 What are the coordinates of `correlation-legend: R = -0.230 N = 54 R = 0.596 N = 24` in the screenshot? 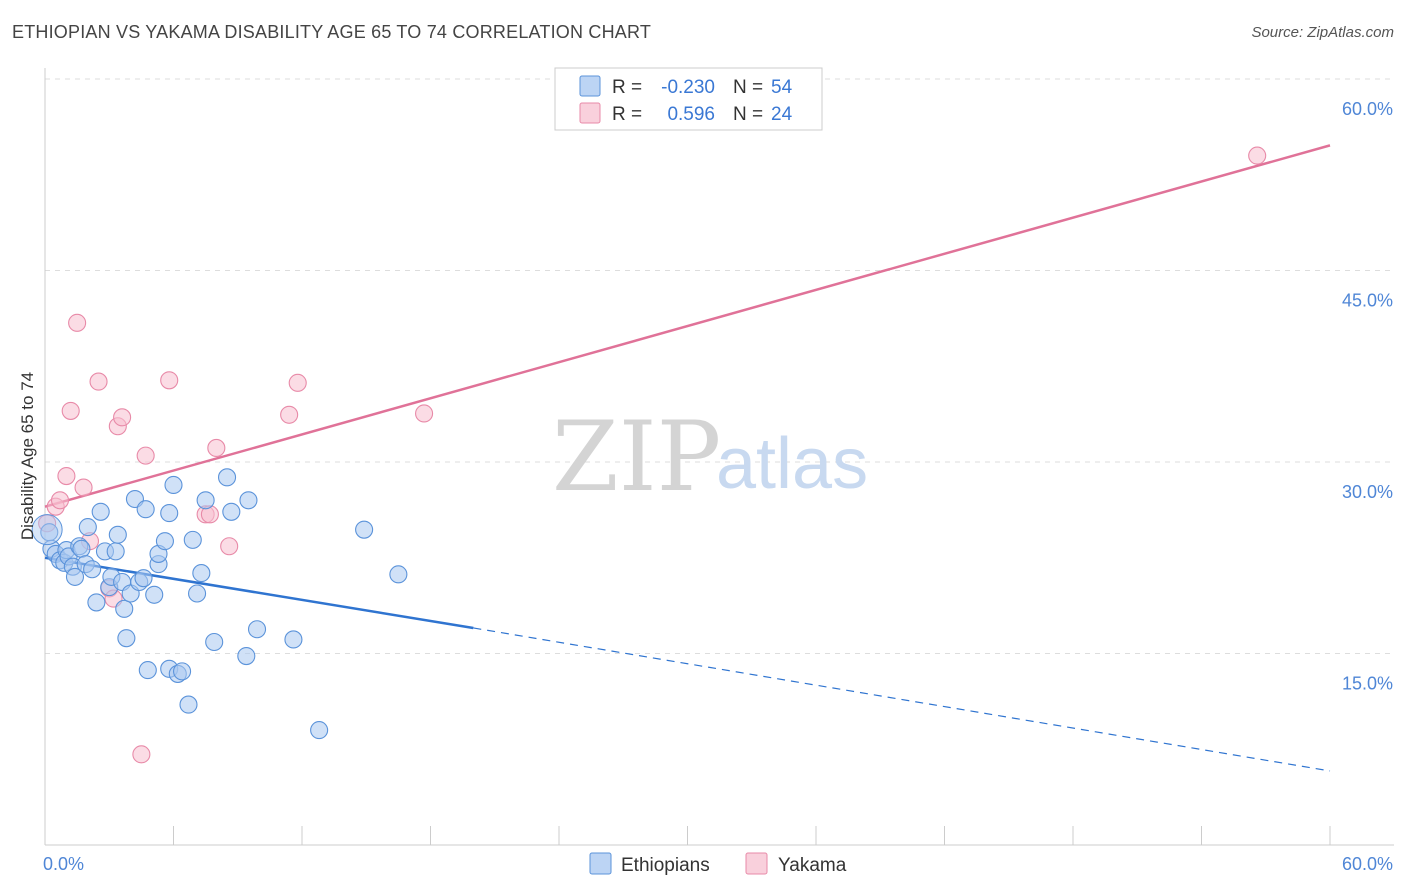 It's located at (688, 99).